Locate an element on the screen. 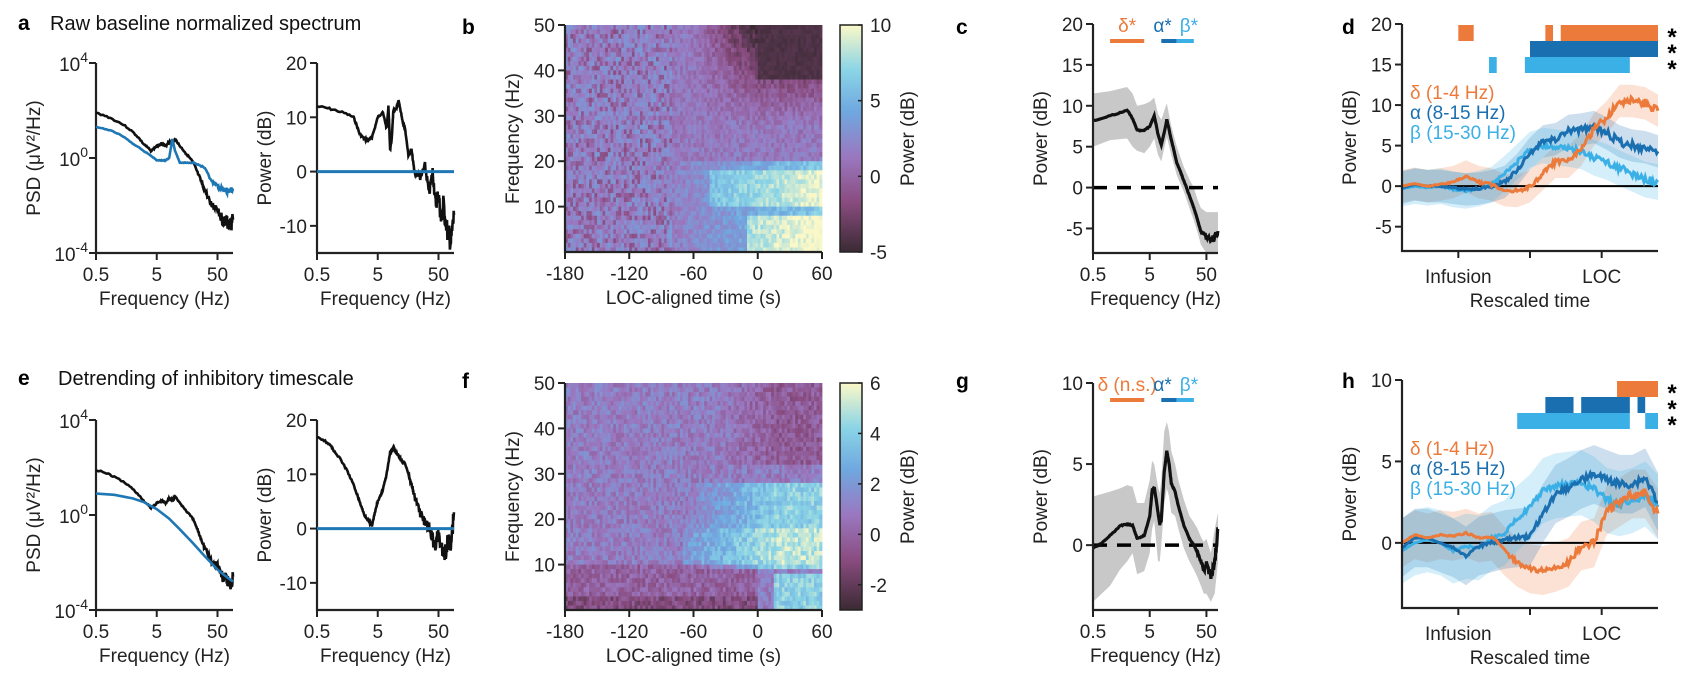 This screenshot has height=685, width=1693. significance-bar-light_blue is located at coordinates (1577, 65).